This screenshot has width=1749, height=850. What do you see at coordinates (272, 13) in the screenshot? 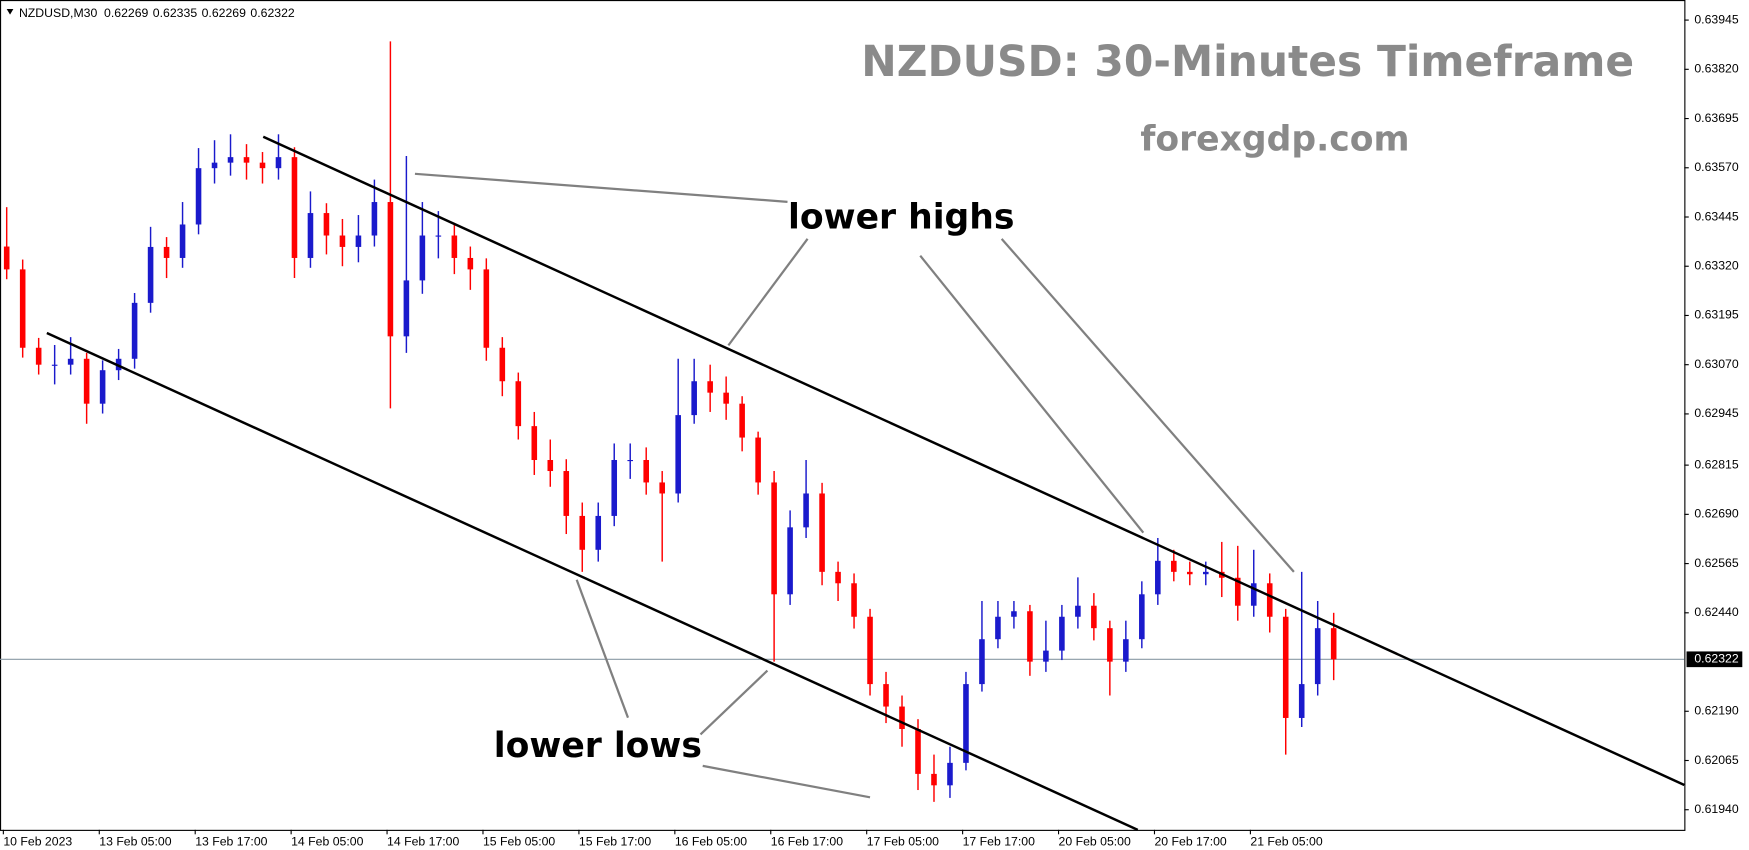
I see `header-close: 0.62322` at bounding box center [272, 13].